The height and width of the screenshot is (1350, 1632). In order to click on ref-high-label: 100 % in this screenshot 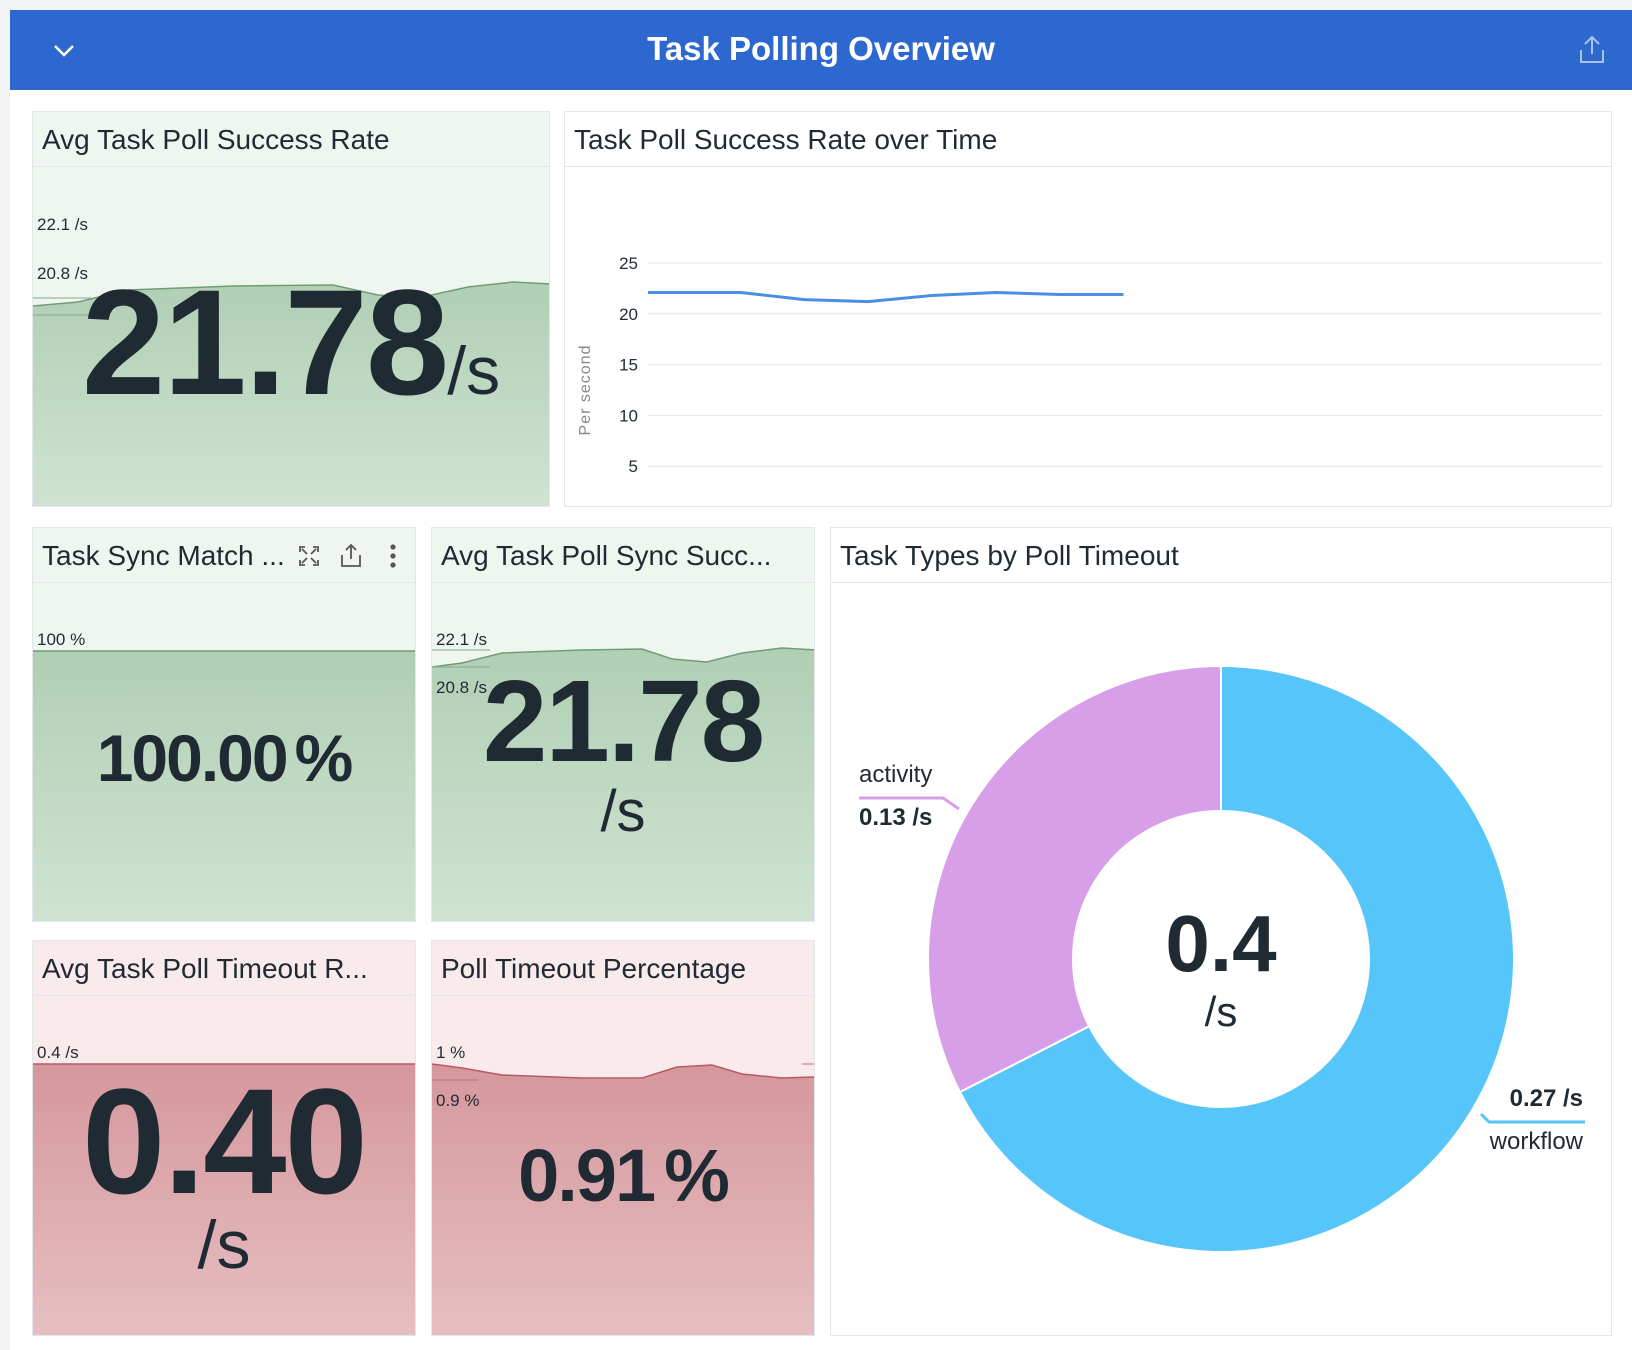, I will do `click(61, 639)`.